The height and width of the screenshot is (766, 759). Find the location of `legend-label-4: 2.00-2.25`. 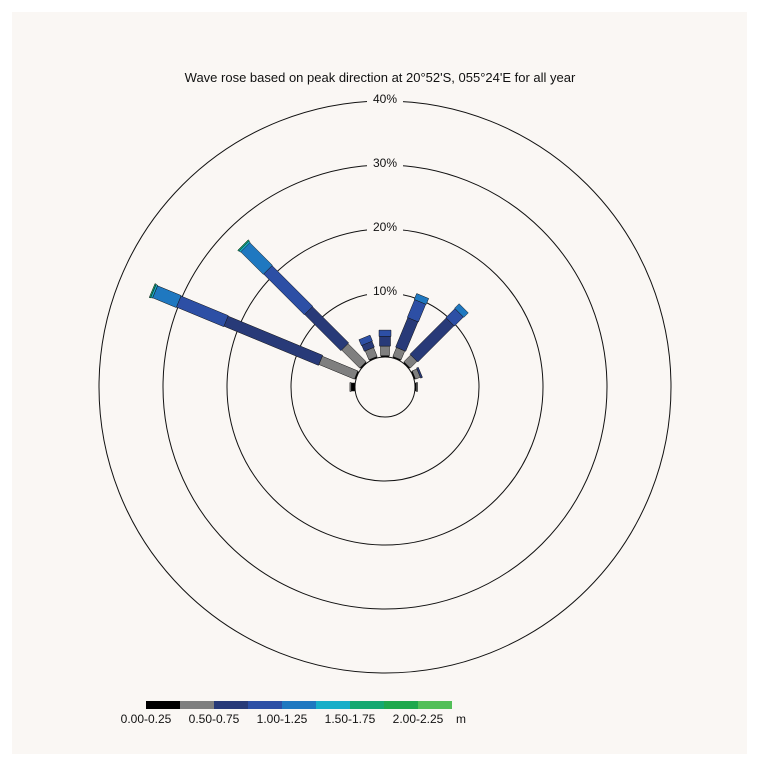

legend-label-4: 2.00-2.25 is located at coordinates (418, 719).